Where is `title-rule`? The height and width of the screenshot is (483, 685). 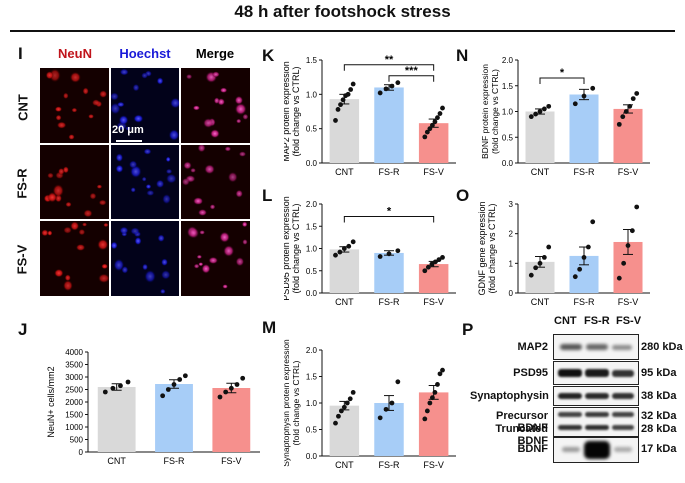
title-rule is located at coordinates (342, 31).